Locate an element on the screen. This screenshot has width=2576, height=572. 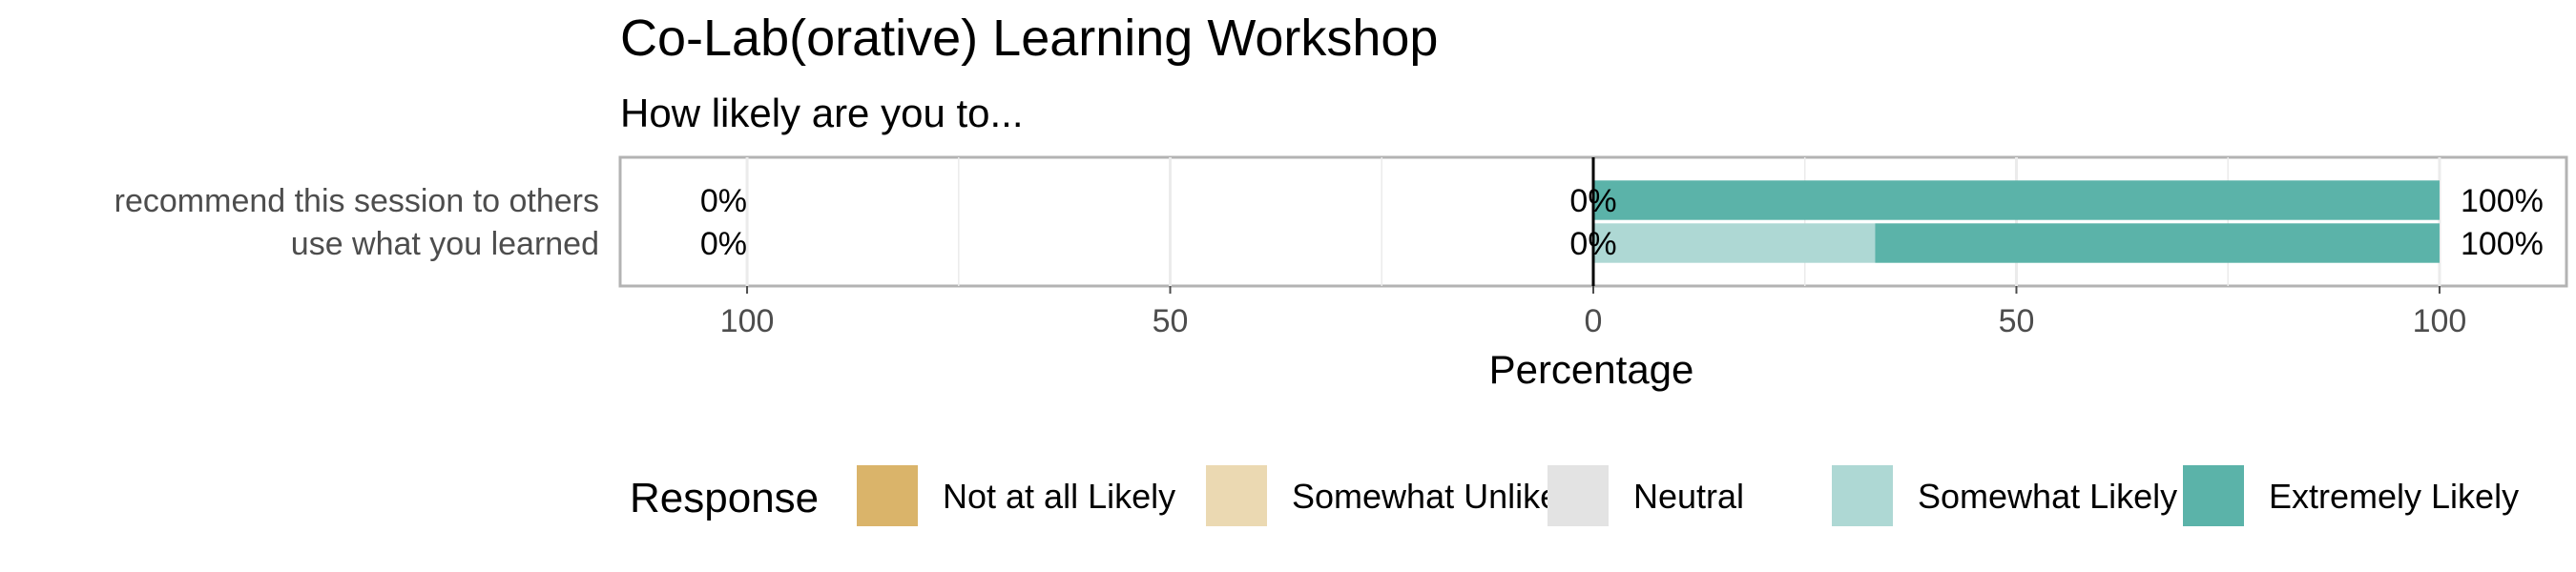
legend-item-label: Extremely Likely is located at coordinates (2394, 497).